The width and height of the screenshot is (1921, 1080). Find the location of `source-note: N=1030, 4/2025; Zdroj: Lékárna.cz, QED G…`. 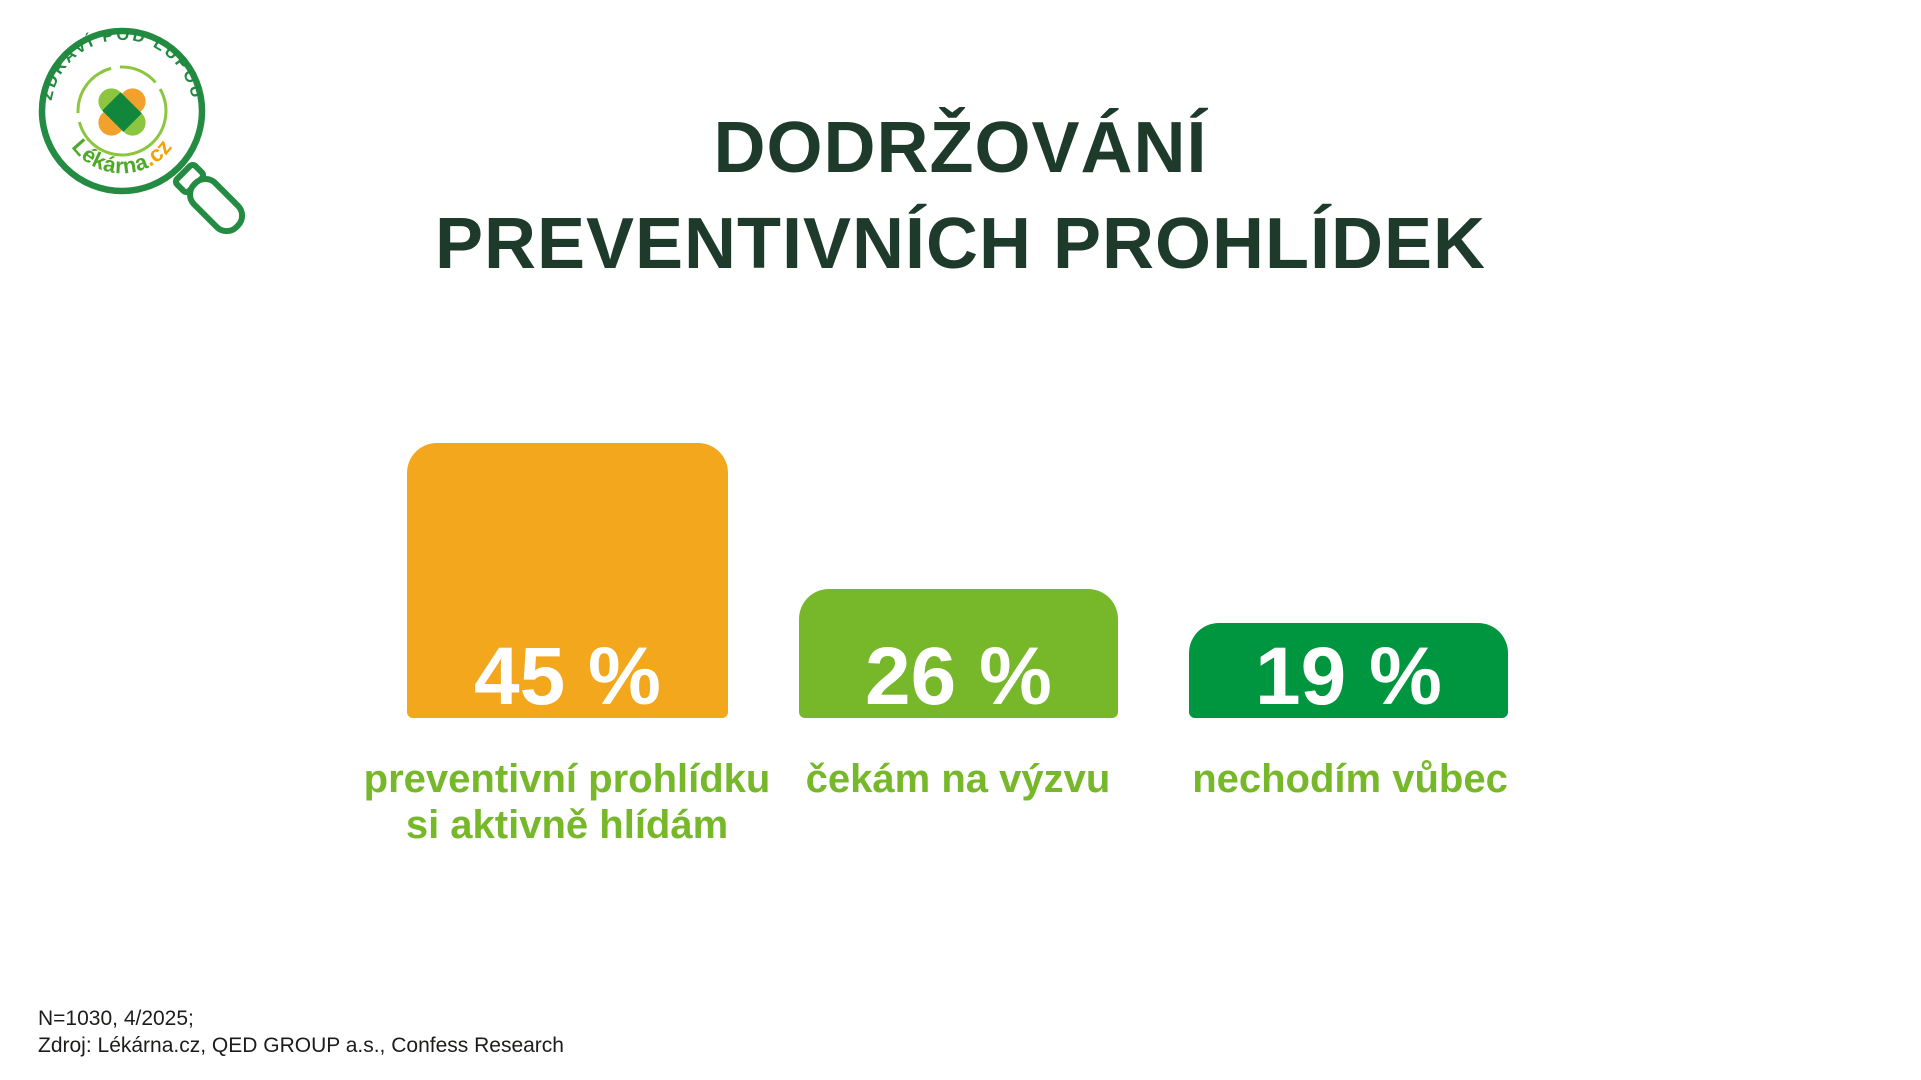

source-note: N=1030, 4/2025; Zdroj: Lékárna.cz, QED G… is located at coordinates (301, 1032).